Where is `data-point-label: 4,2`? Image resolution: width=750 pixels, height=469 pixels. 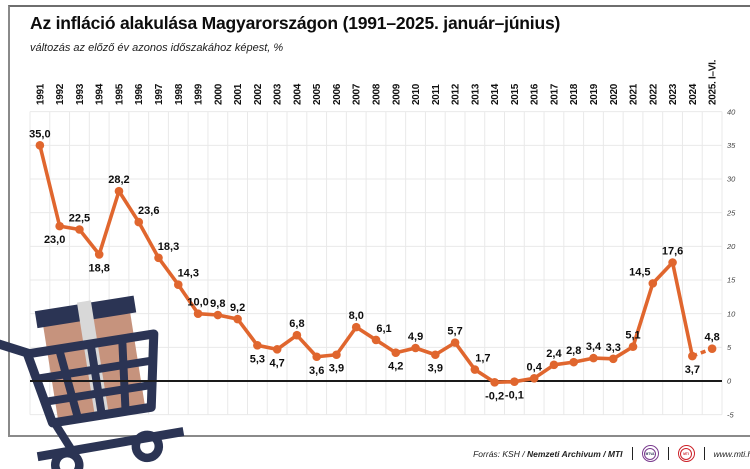
data-point-label: 4,2 is located at coordinates (395, 367).